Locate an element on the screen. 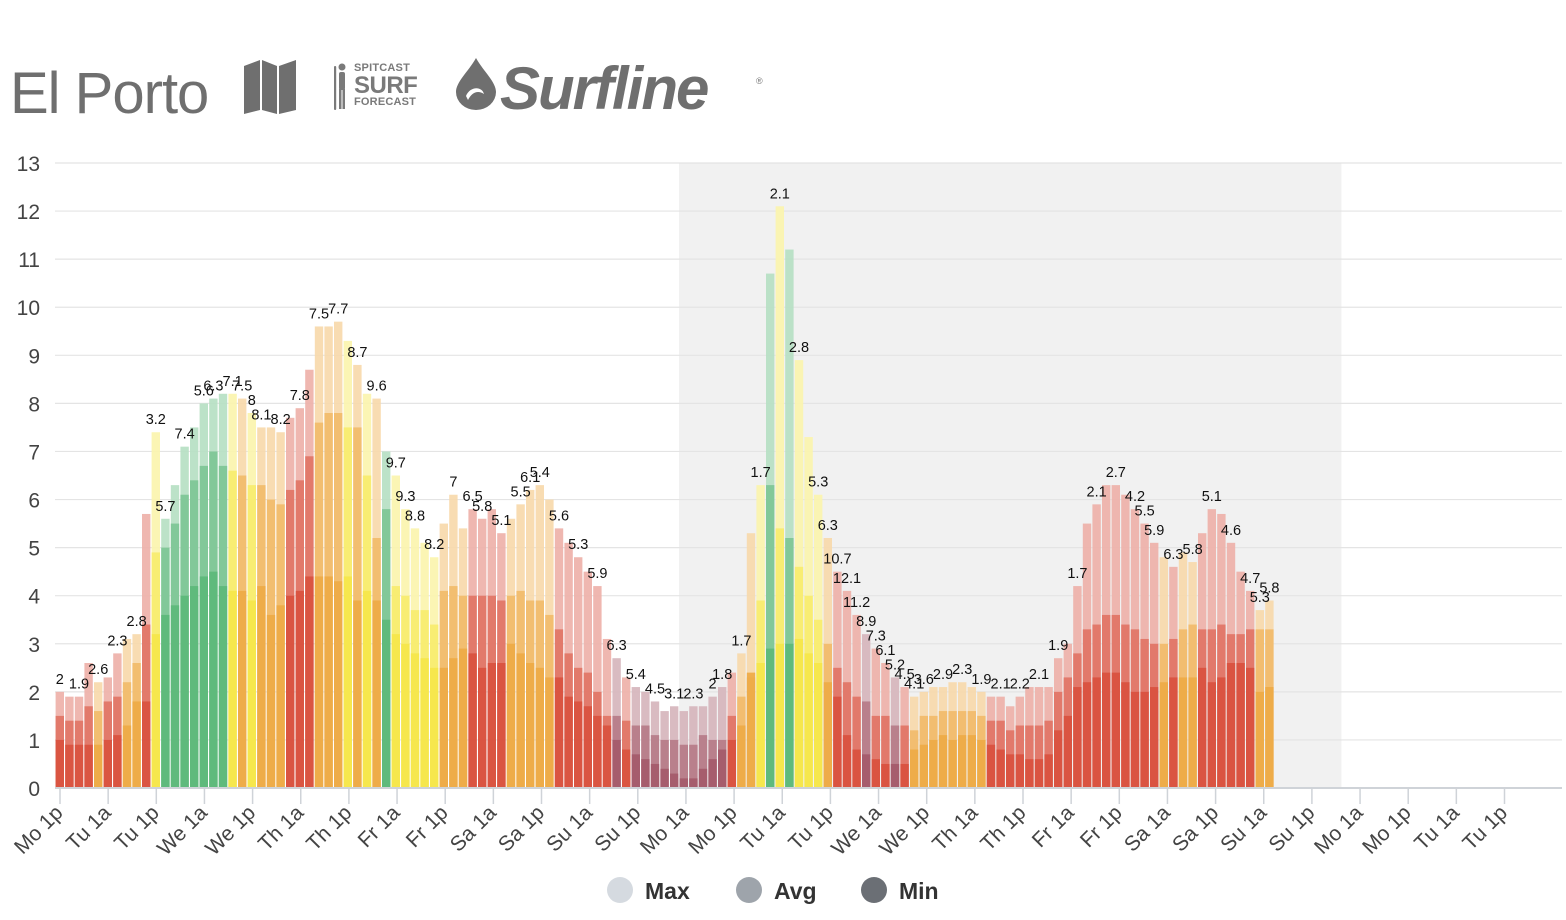 This screenshot has width=1566, height=920. surfline-logo: Surfline ® is located at coordinates (607, 88).